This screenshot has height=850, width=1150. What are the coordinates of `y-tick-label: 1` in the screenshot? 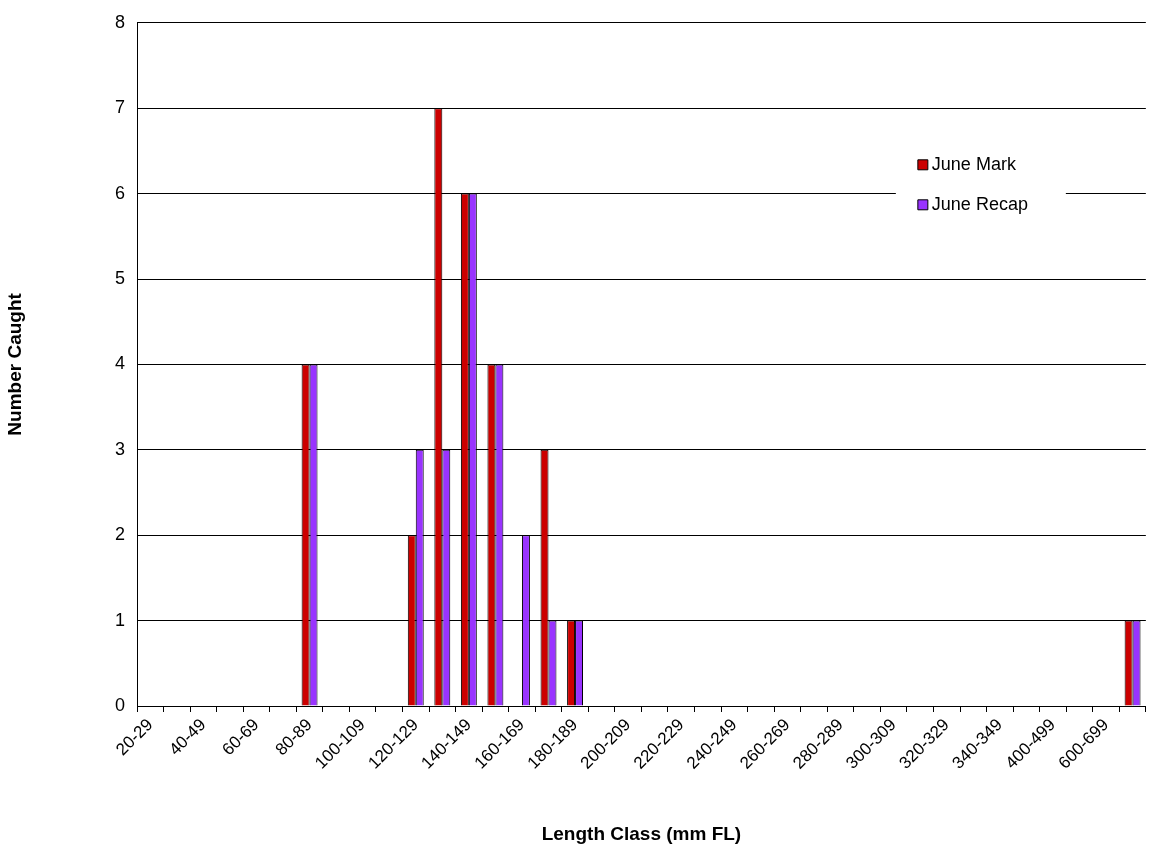 It's located at (119, 619).